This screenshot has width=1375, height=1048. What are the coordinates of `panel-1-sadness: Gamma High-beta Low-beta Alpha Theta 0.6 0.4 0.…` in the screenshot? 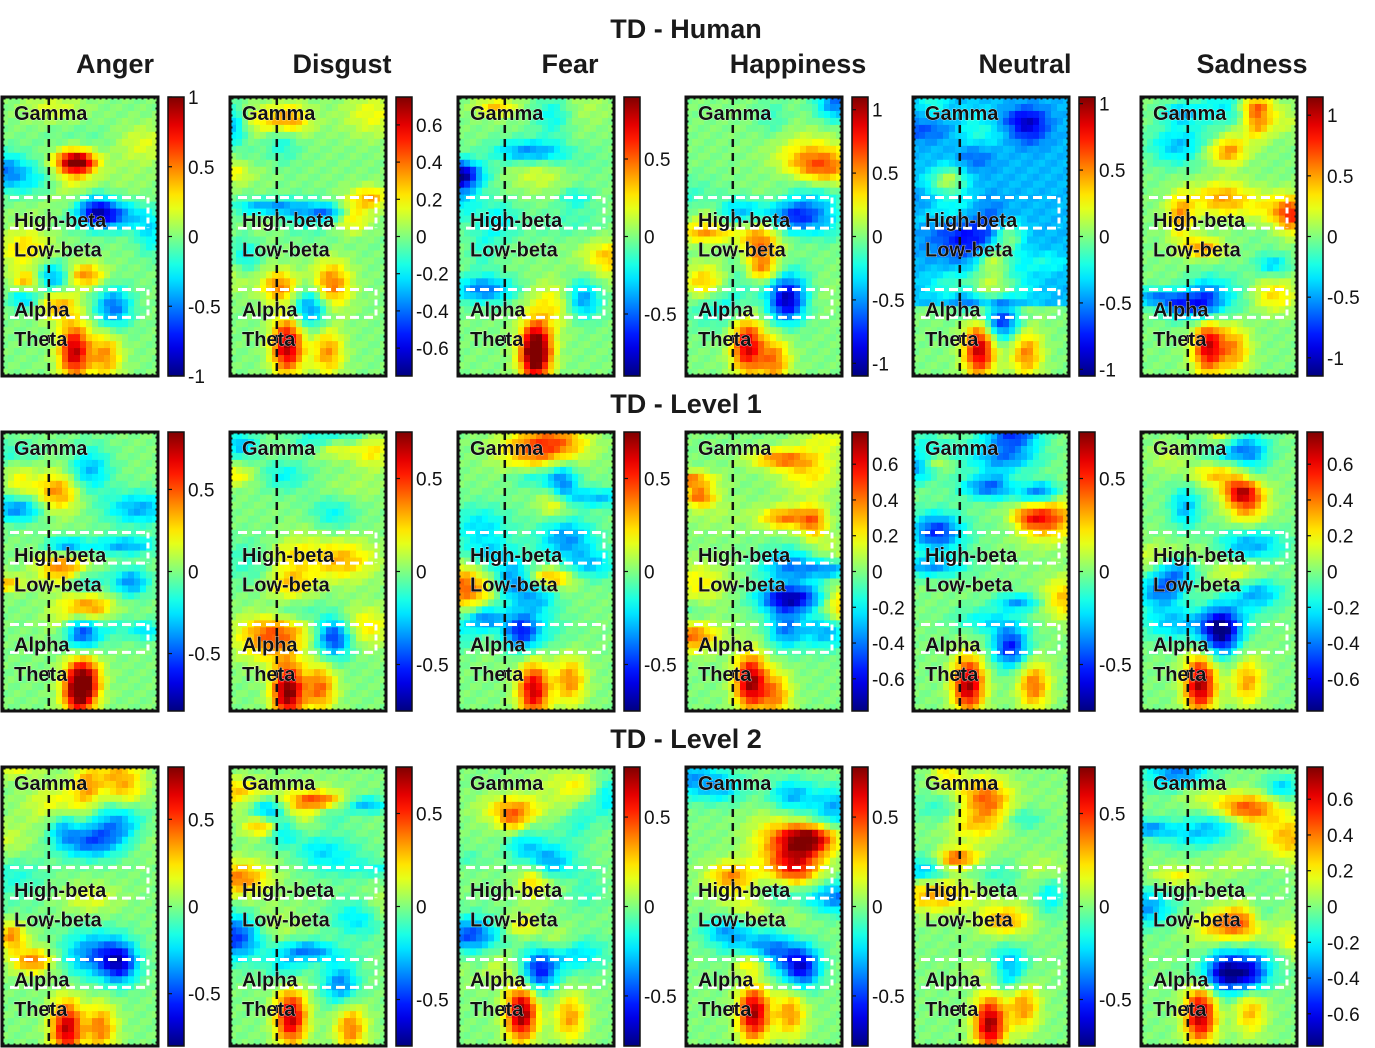 It's located at (1249, 571).